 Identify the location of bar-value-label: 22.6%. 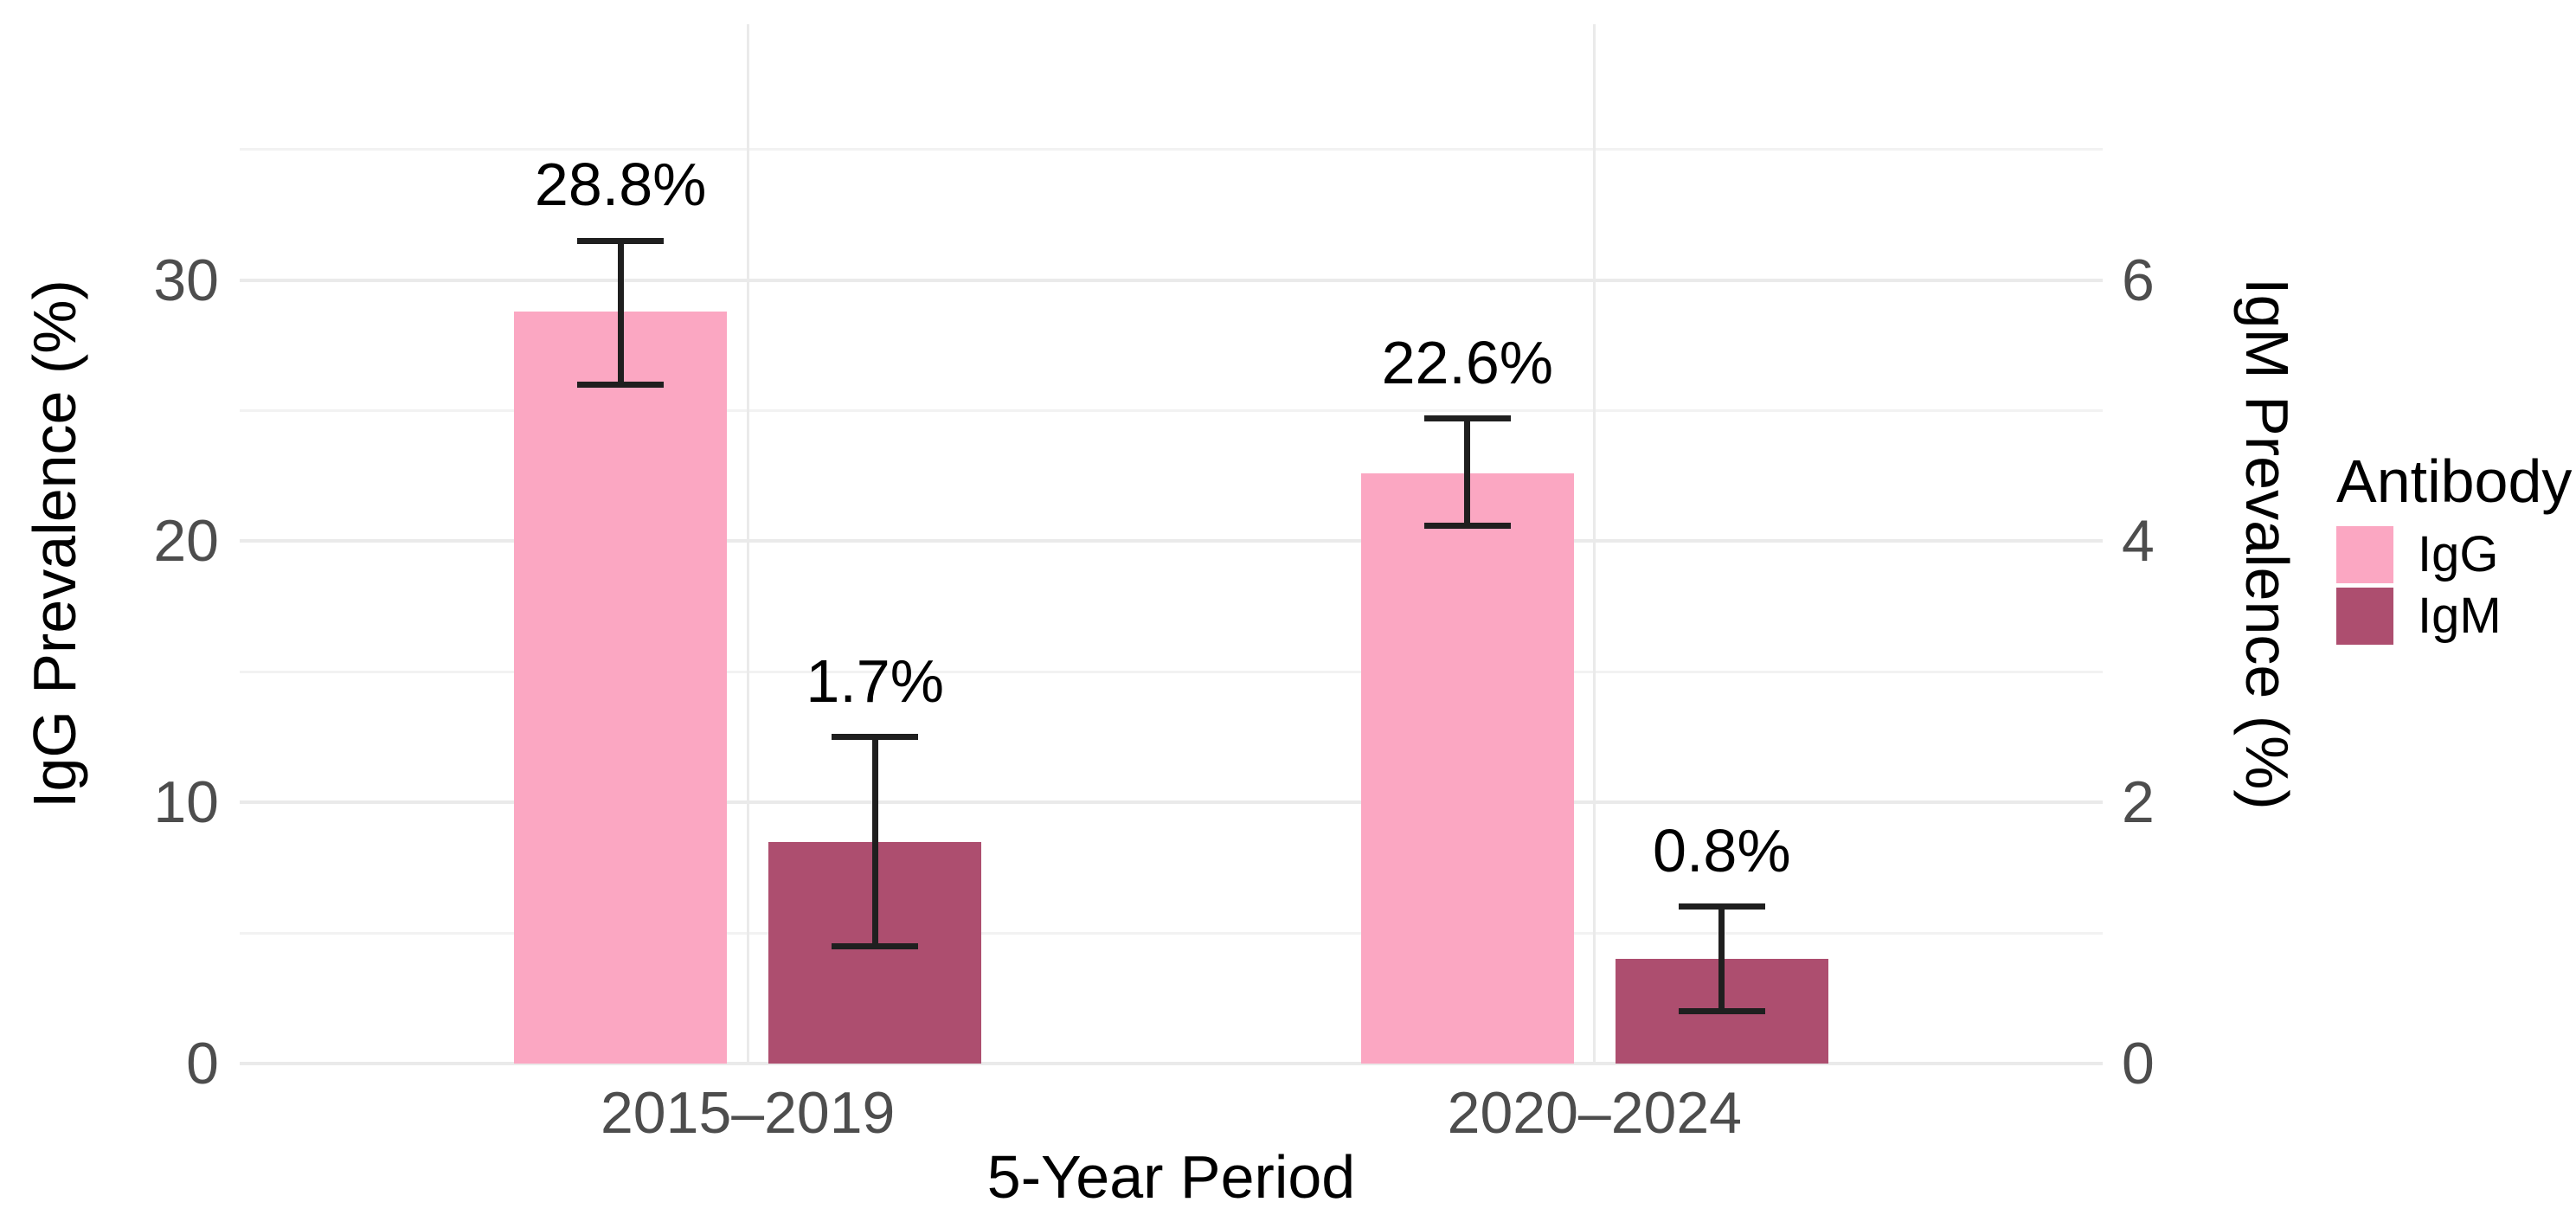
(1468, 362).